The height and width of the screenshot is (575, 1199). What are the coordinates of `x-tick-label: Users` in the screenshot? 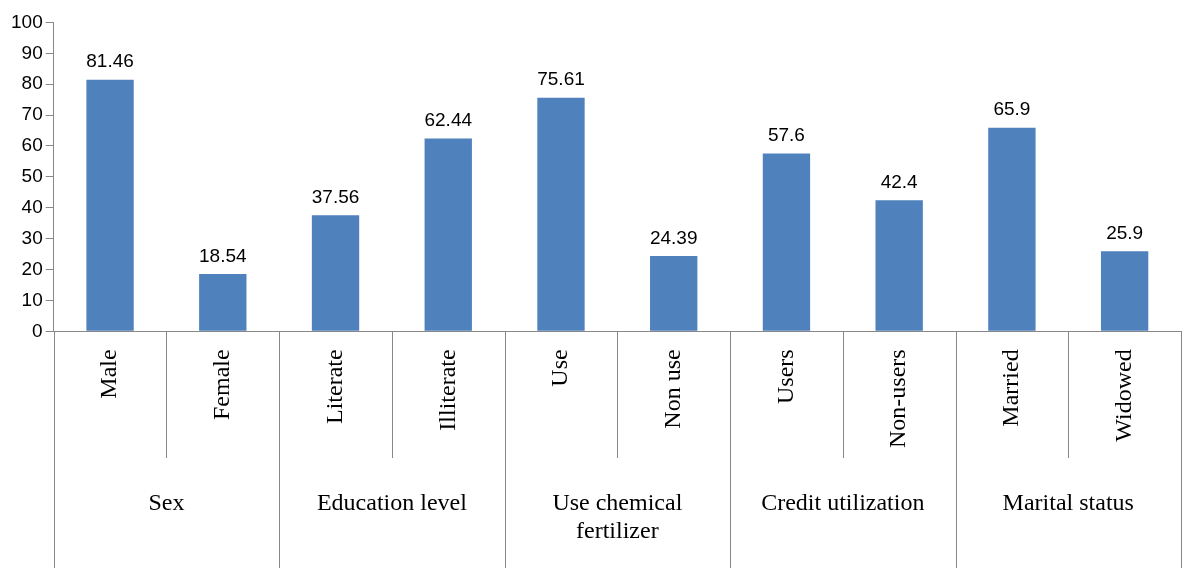 It's located at (784, 377).